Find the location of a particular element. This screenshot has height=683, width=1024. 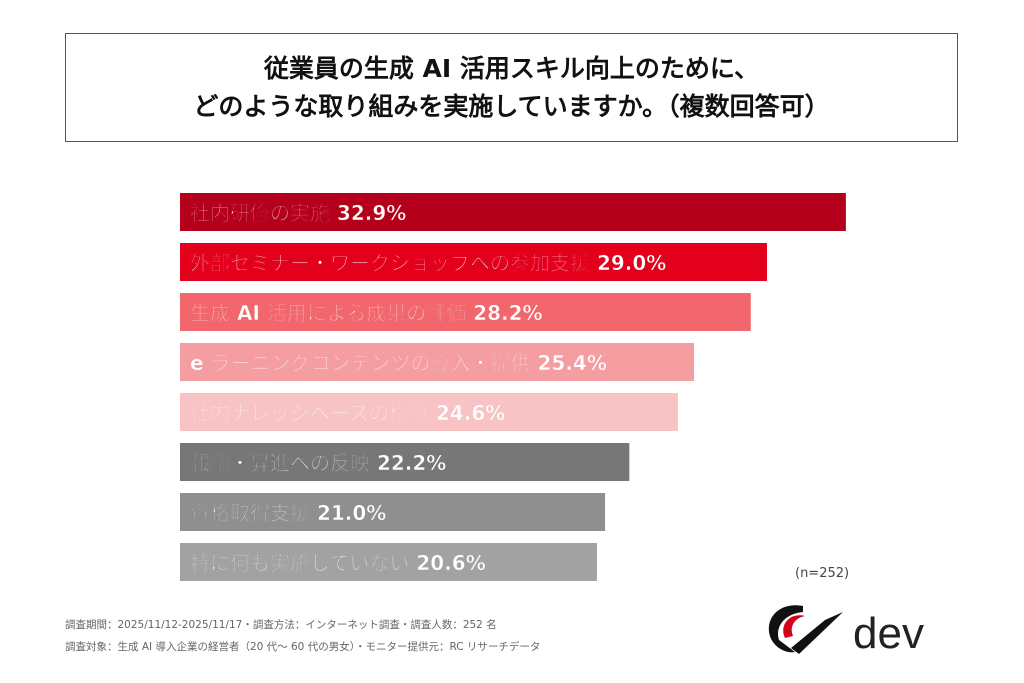

bar-label: 報酬・昇進への反映 22.2% is located at coordinates (318, 463).